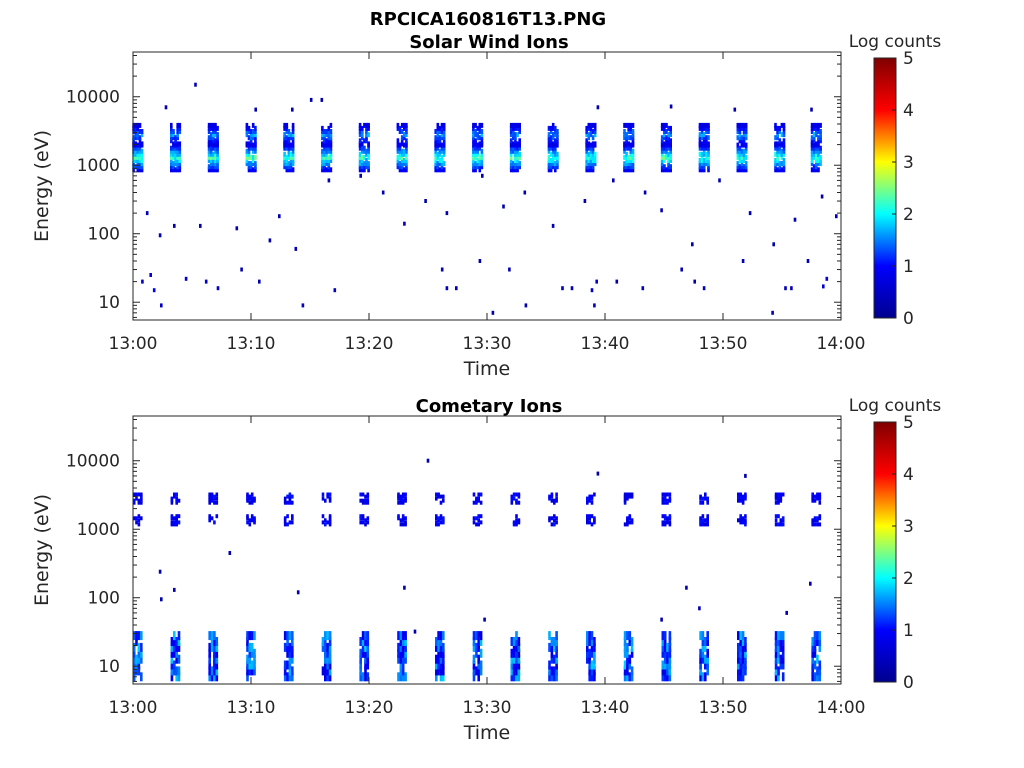 Image resolution: width=1024 pixels, height=768 pixels. I want to click on solar-wind-x-tick-label: 13:10, so click(251, 344).